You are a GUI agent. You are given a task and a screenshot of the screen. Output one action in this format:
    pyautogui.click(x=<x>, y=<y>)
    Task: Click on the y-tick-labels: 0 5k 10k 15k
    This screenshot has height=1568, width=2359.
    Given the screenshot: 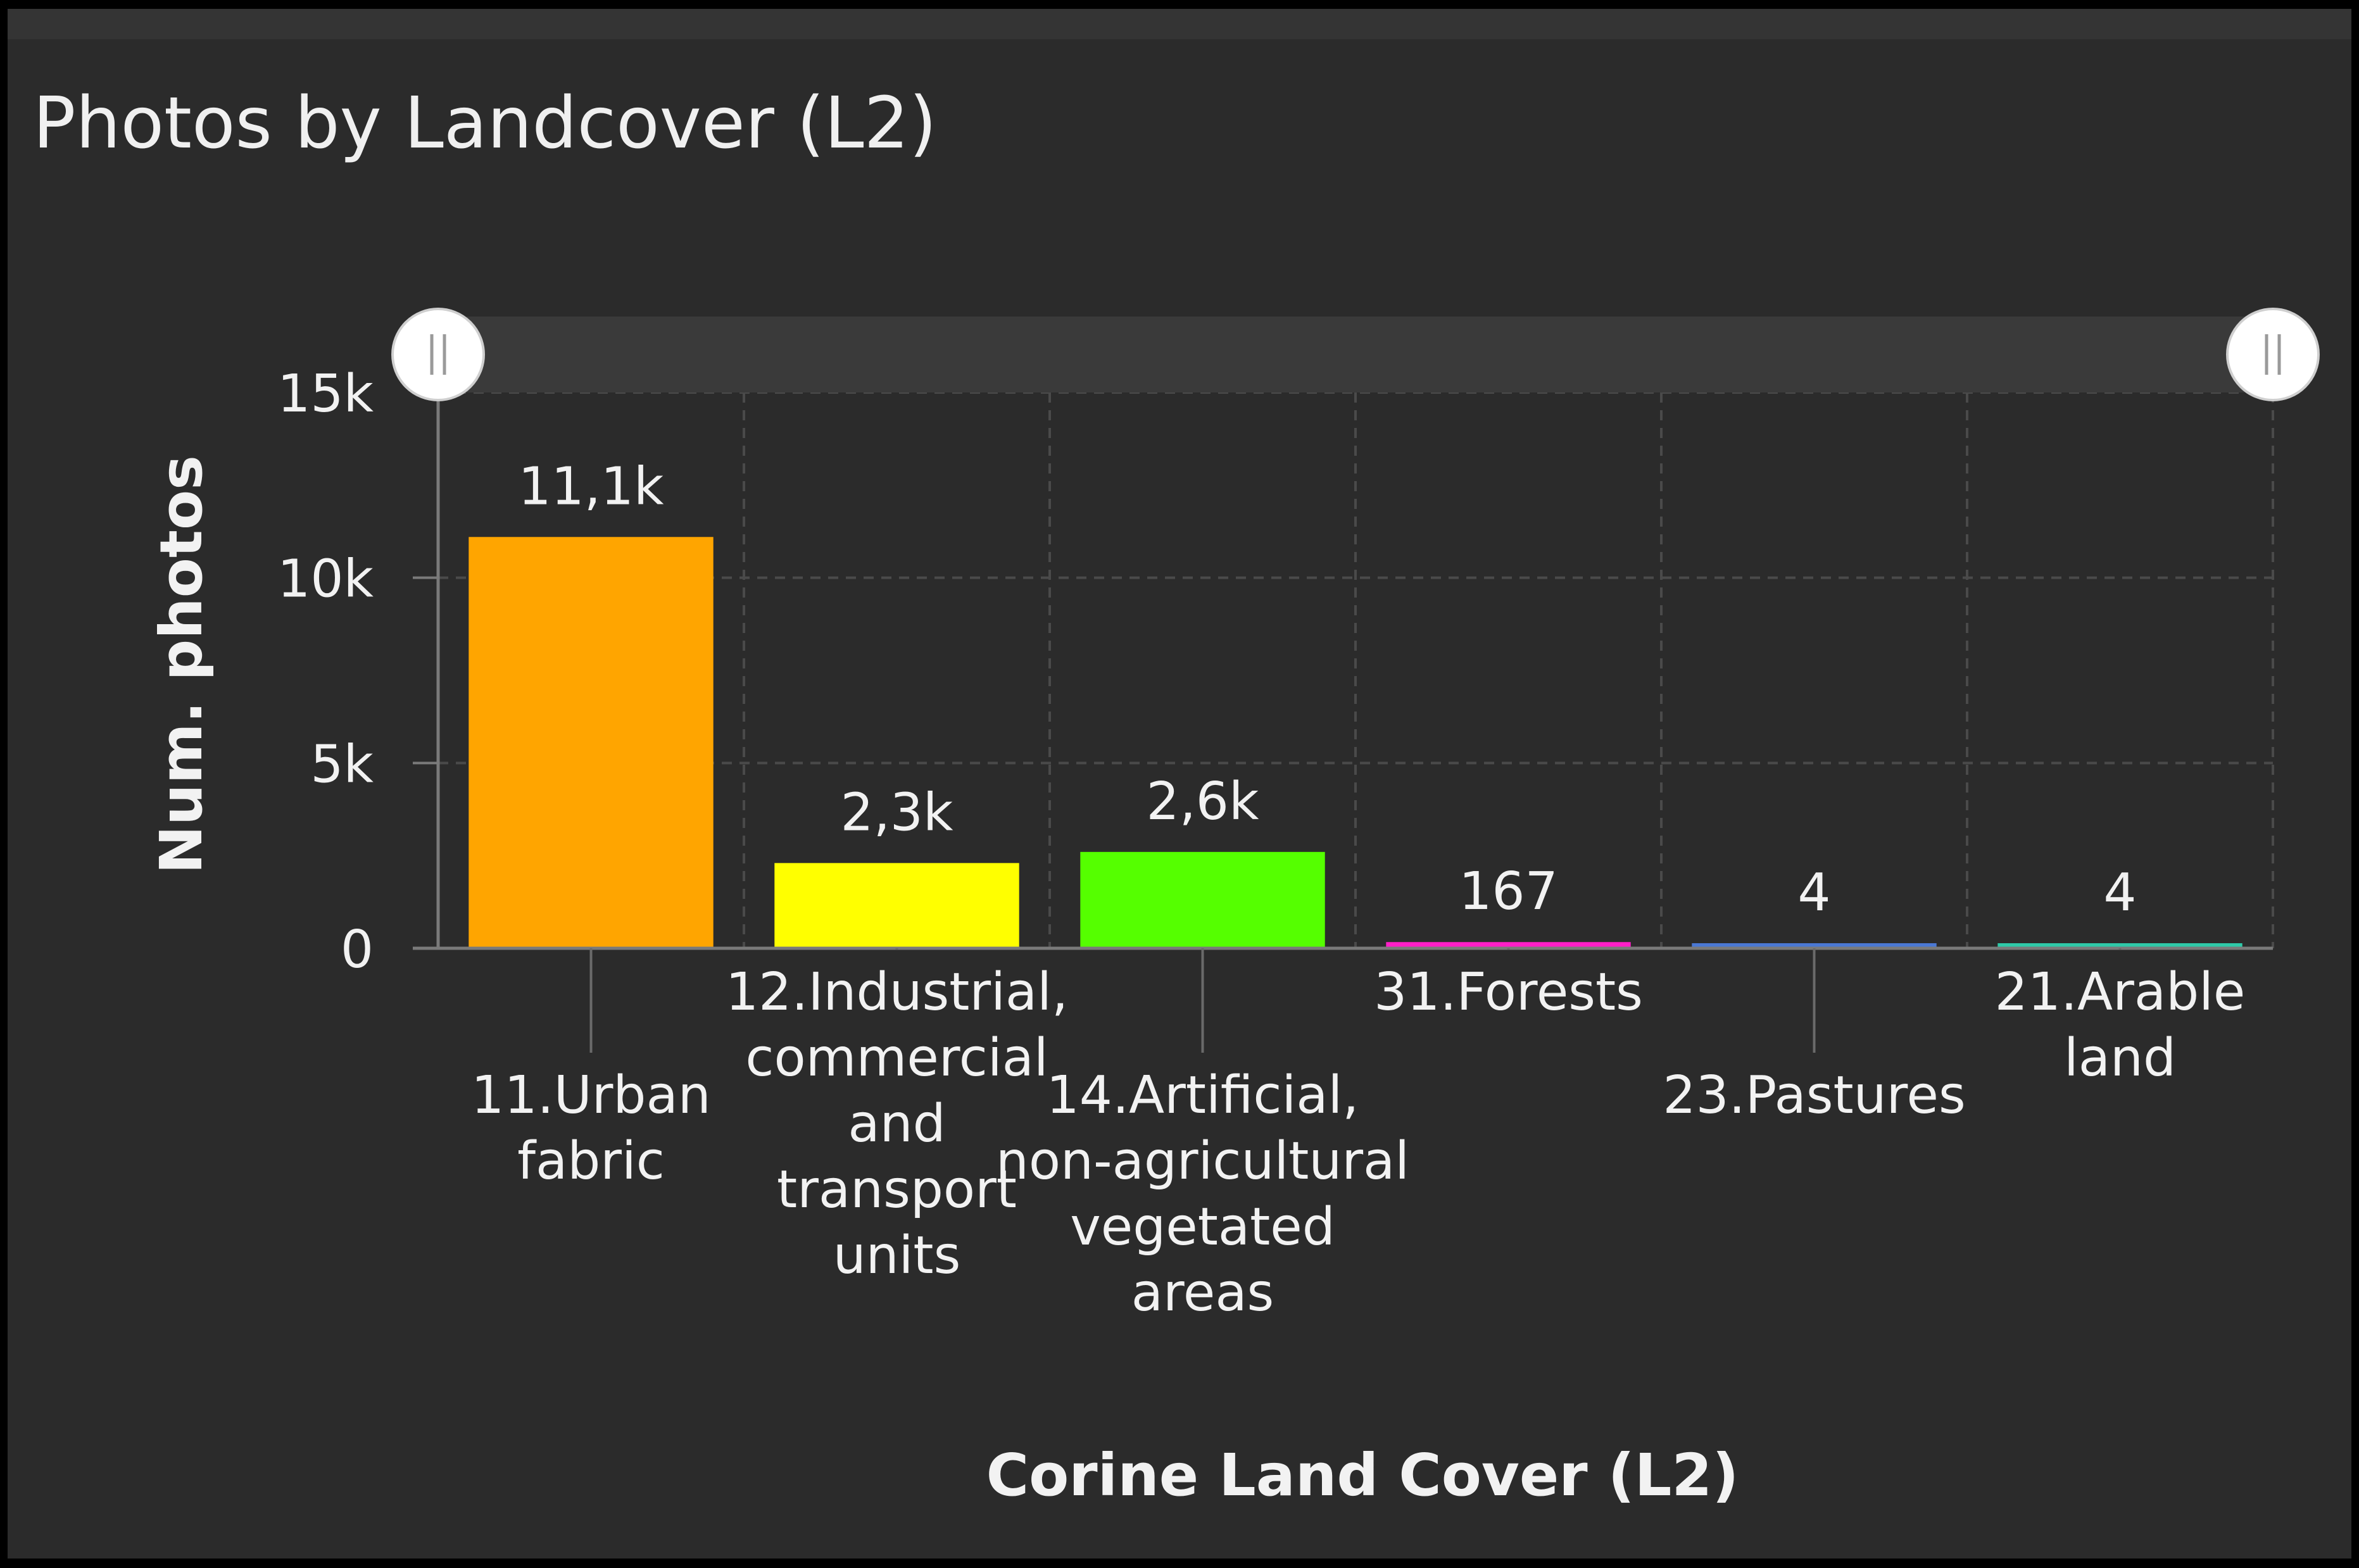 What is the action you would take?
    pyautogui.click(x=325, y=672)
    